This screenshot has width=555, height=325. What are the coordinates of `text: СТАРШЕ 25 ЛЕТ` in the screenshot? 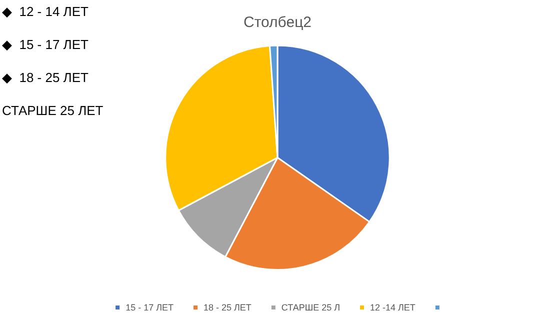 It's located at (53, 111).